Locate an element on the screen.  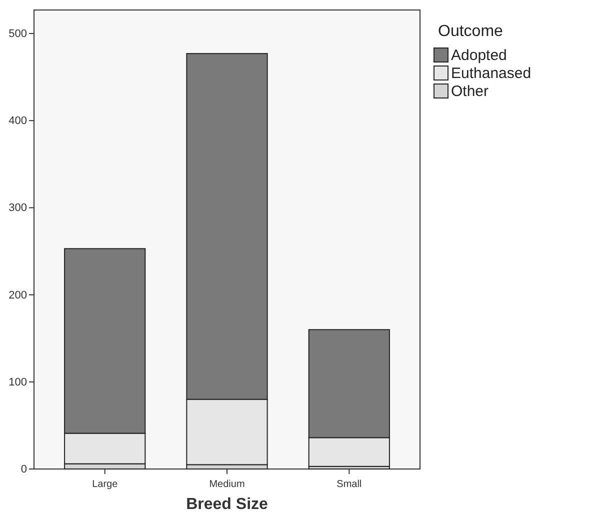
legend-label: Euthanased is located at coordinates (491, 73).